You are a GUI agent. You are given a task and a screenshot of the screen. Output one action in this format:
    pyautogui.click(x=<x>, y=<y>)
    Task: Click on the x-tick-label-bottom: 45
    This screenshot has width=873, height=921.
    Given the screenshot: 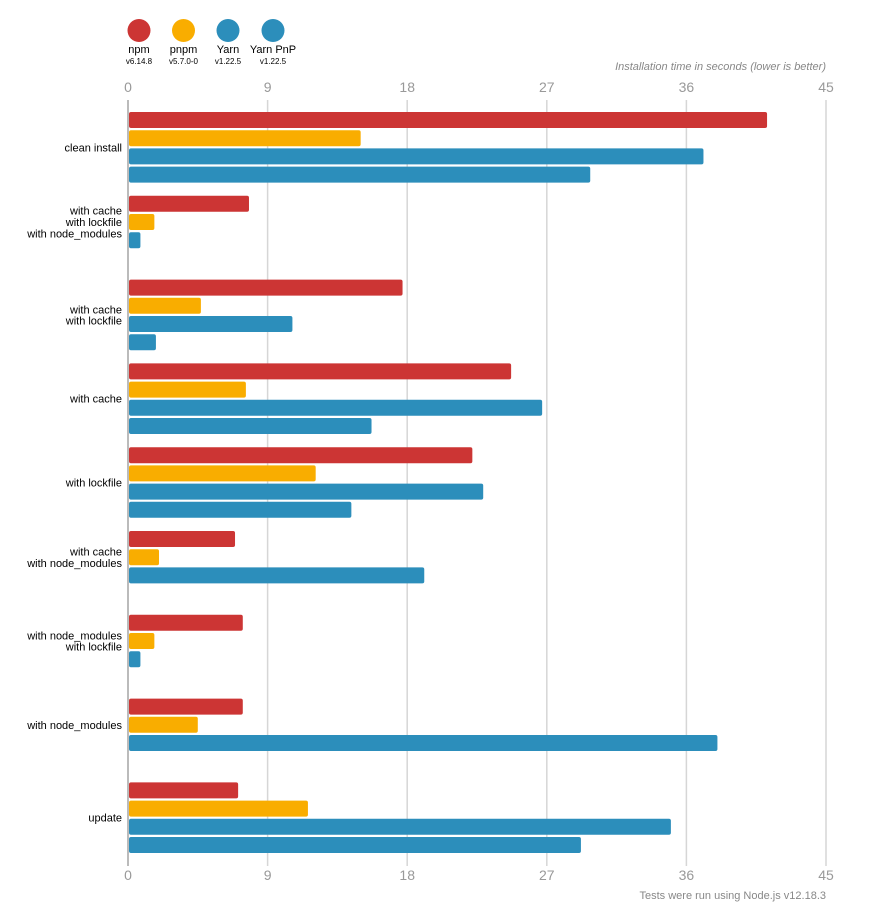 What is the action you would take?
    pyautogui.click(x=826, y=875)
    